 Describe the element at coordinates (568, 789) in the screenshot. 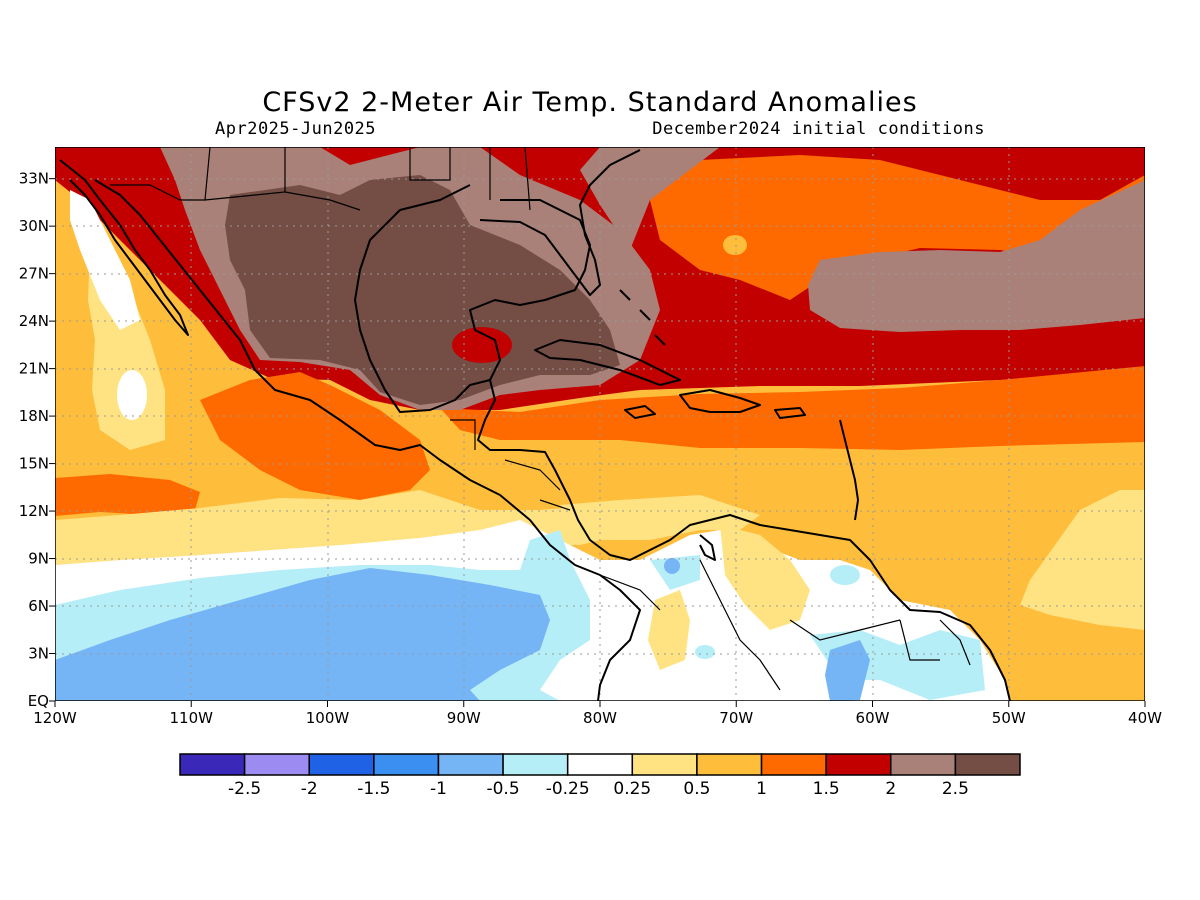

I see `colorbar-label: -0.25` at that location.